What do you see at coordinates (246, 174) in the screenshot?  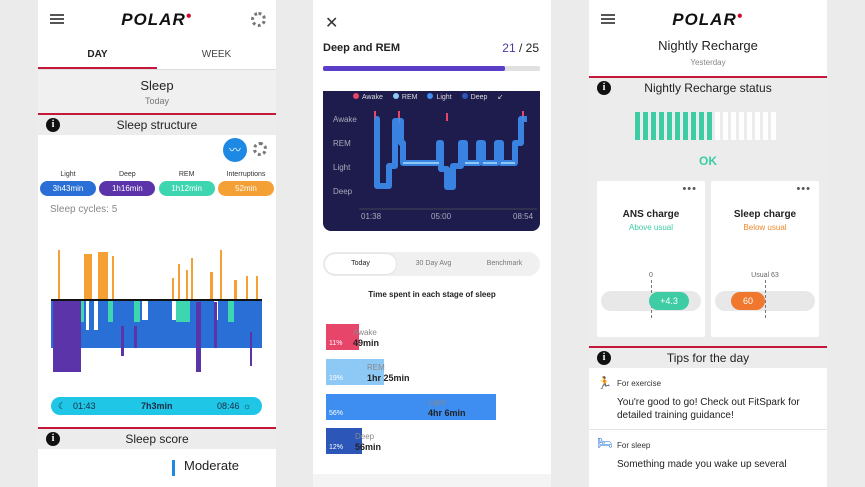 I see `legend-label: Interruptions` at bounding box center [246, 174].